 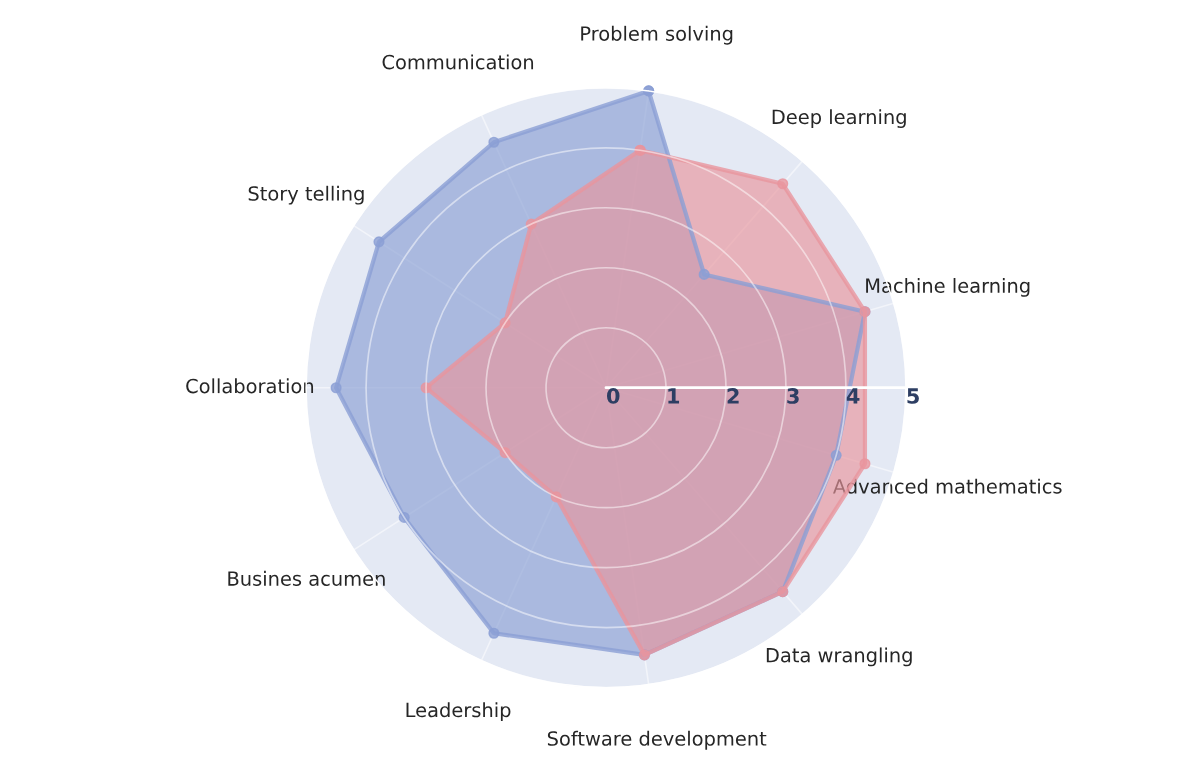 What do you see at coordinates (657, 740) in the screenshot?
I see `spoke-label: Software development` at bounding box center [657, 740].